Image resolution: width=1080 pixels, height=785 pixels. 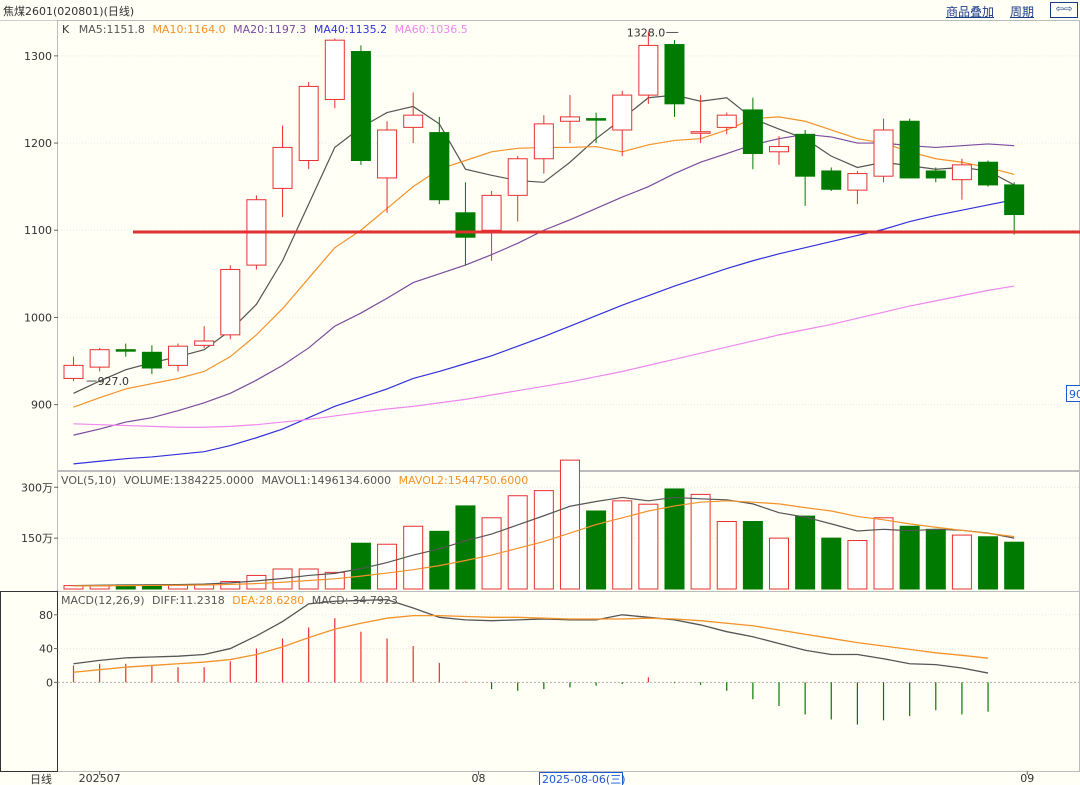 What do you see at coordinates (189, 480) in the screenshot?
I see `legend-volume: VOLUME:1384225.0000` at bounding box center [189, 480].